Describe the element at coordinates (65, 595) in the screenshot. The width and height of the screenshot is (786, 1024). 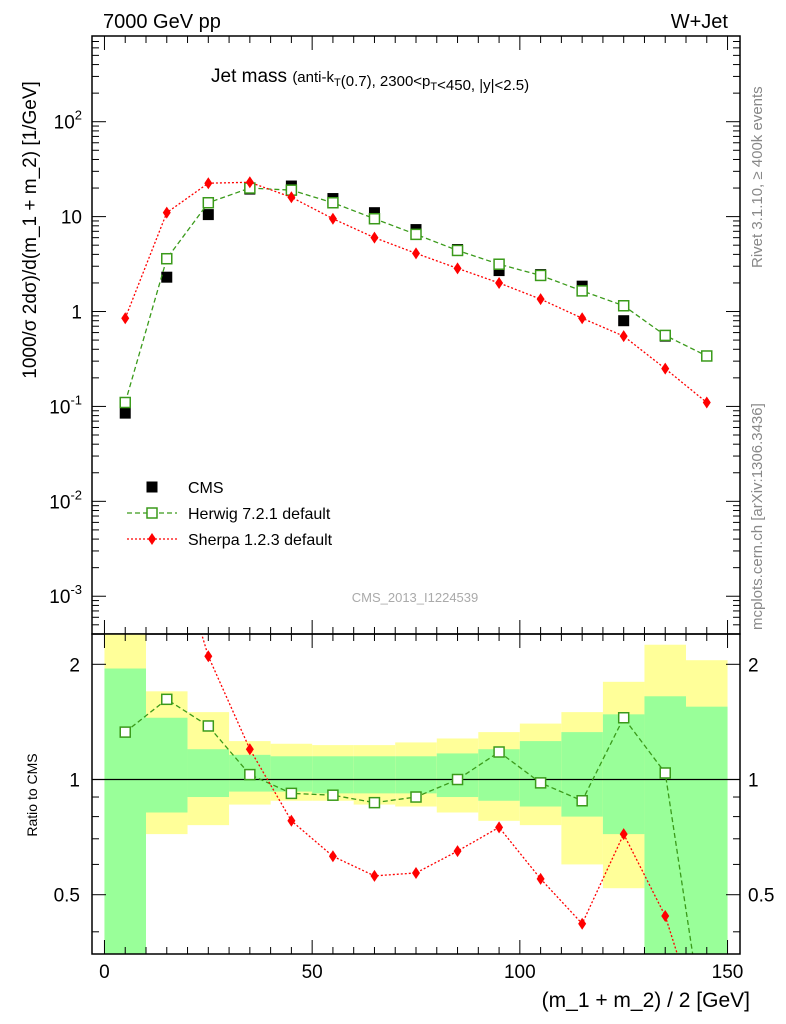
I see `y-tick-label: 10⁻³` at that location.